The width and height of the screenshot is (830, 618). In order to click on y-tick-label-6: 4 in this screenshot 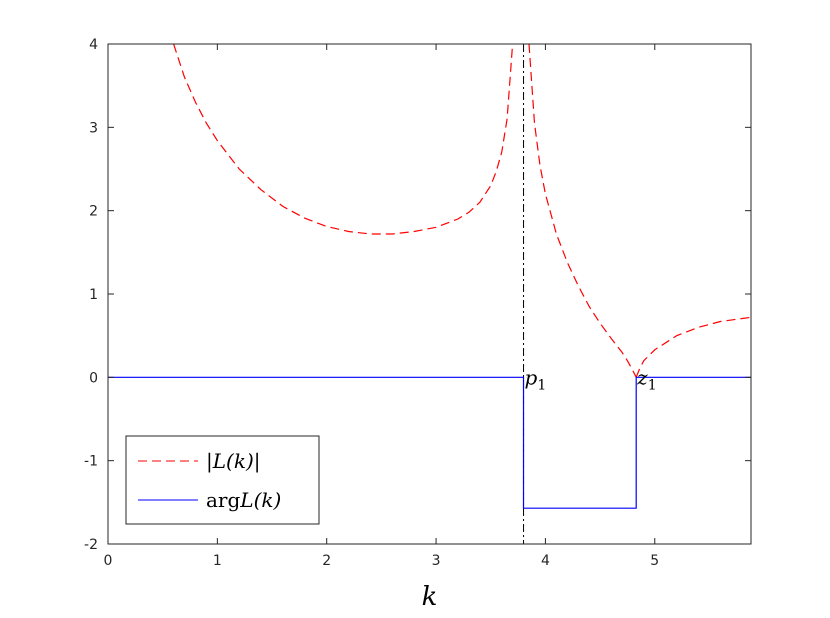, I will do `click(93, 45)`.